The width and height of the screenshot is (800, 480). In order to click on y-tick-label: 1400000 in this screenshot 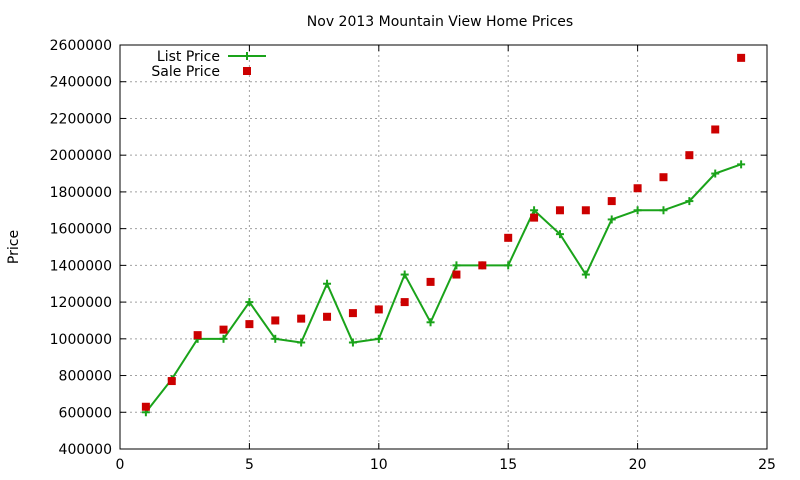, I will do `click(81, 266)`.